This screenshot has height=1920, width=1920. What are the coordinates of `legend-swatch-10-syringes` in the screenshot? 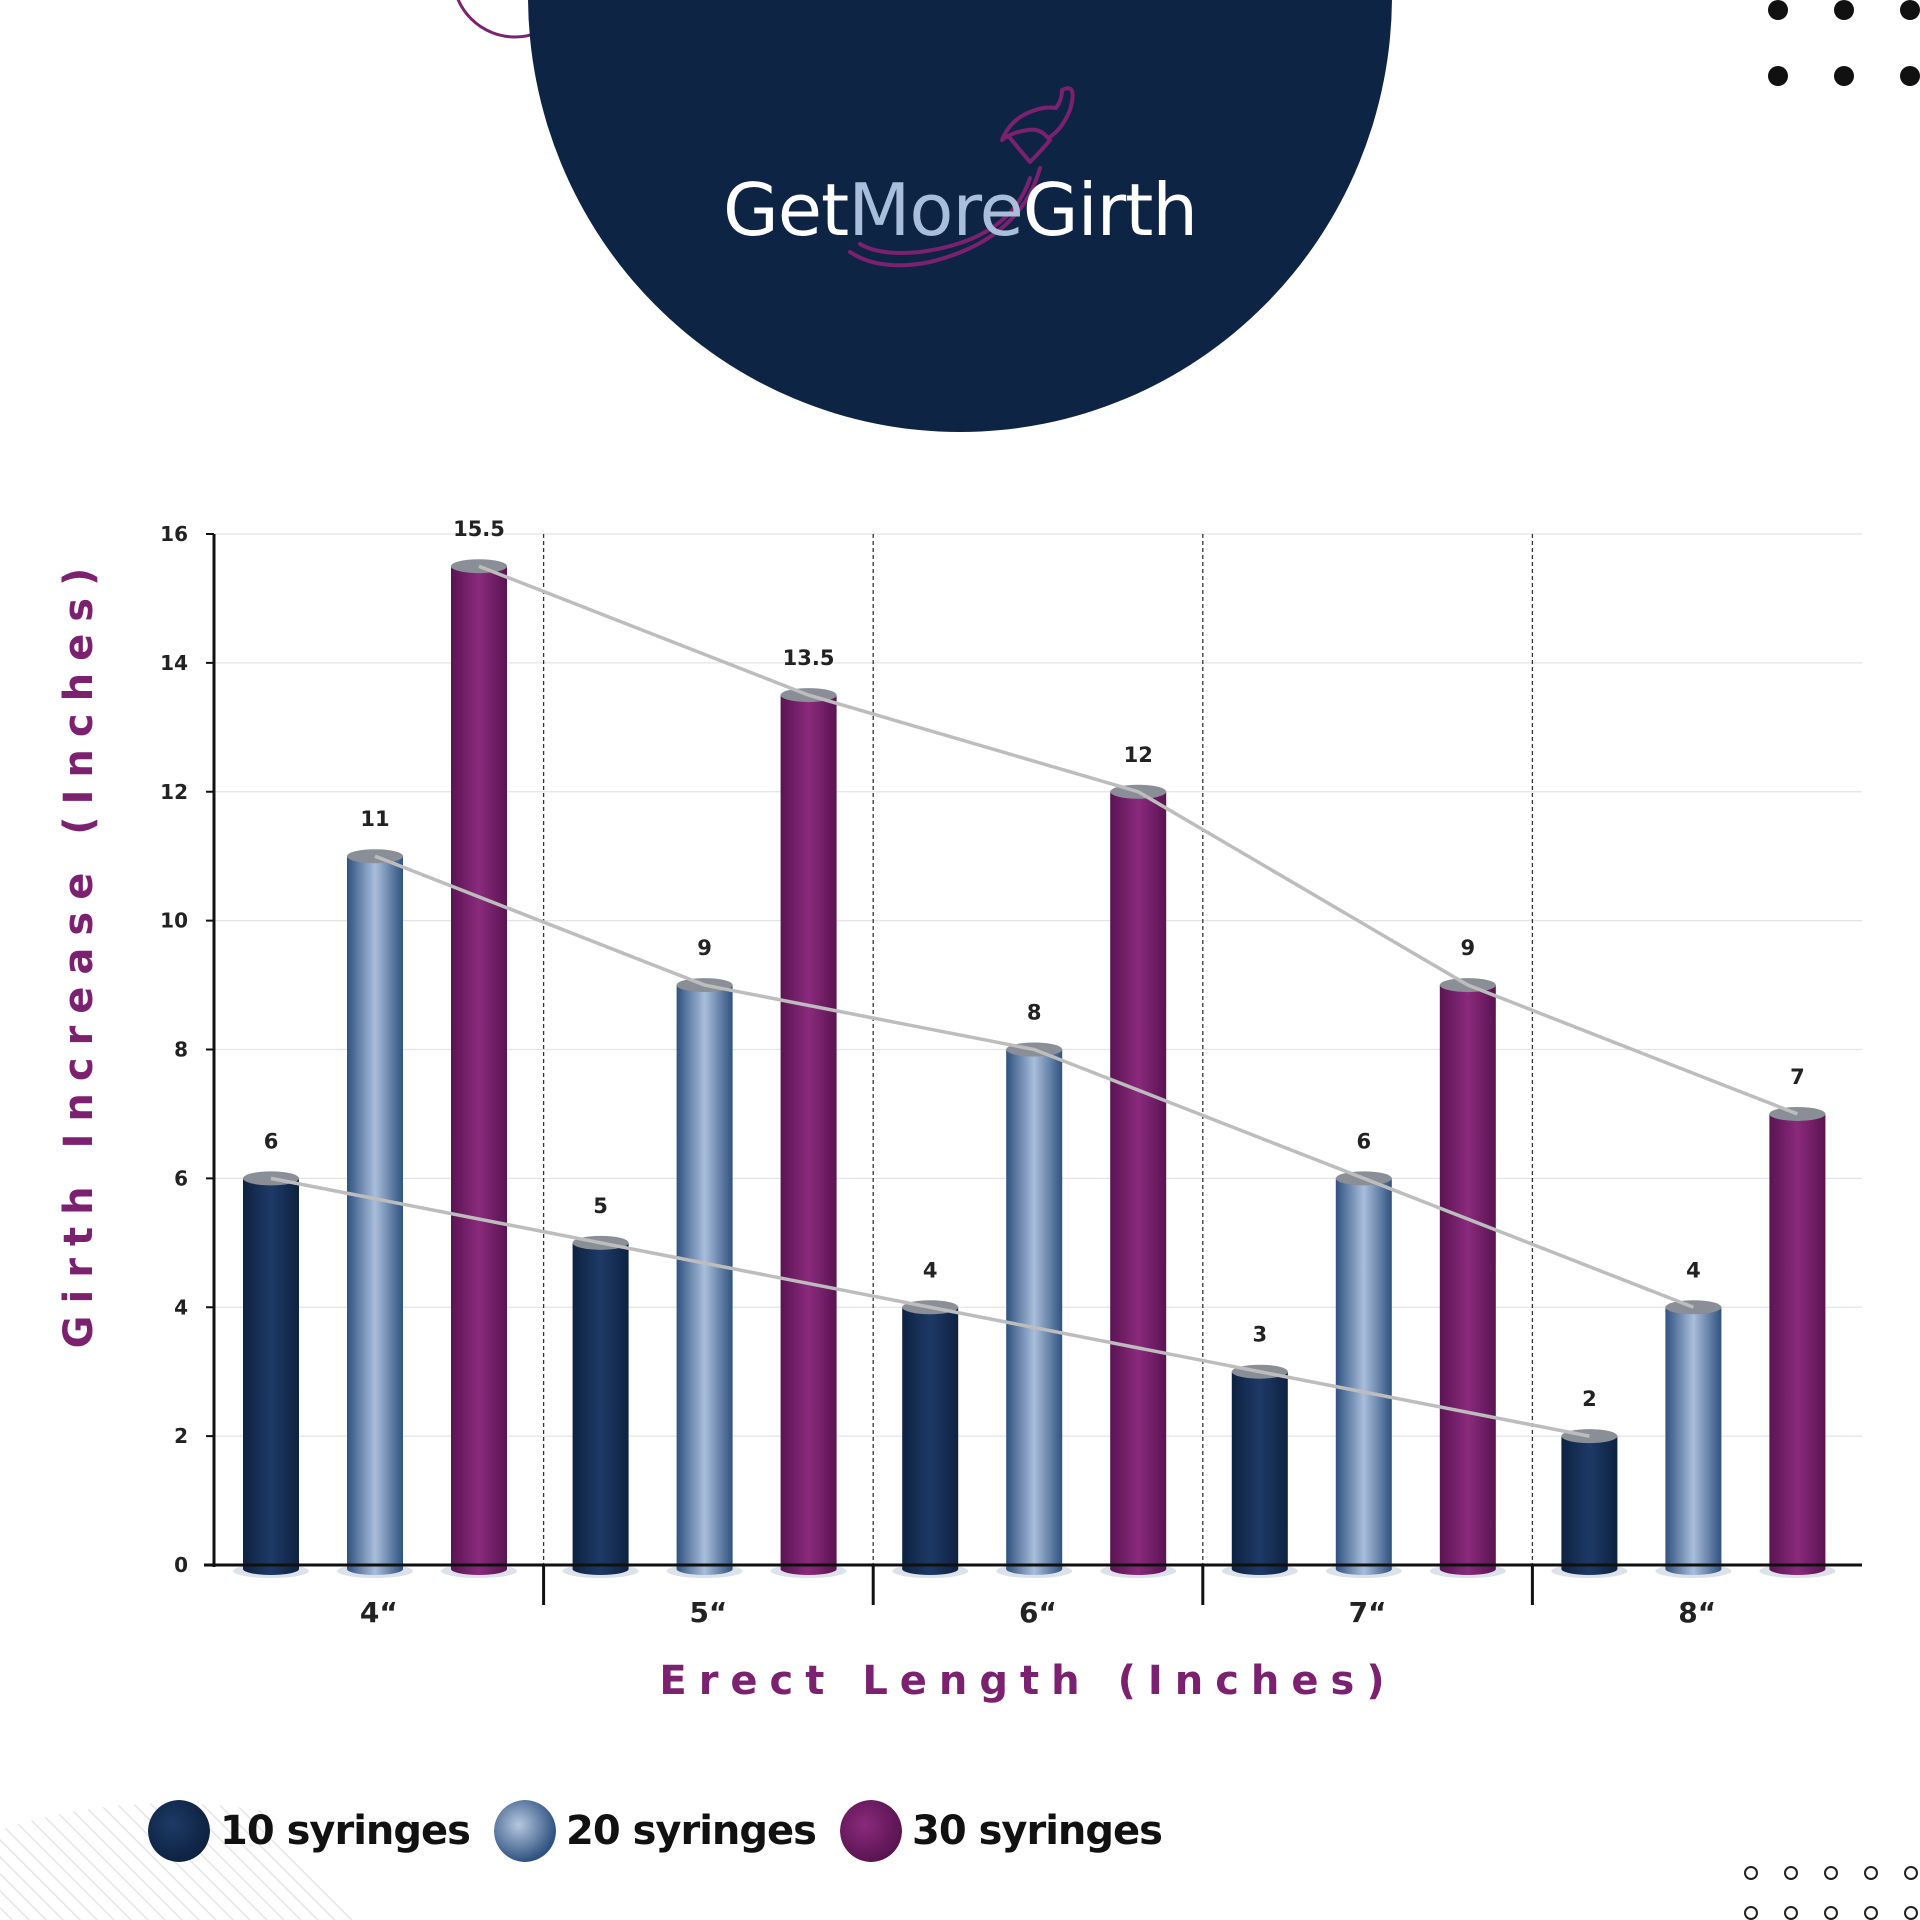 It's located at (179, 1831).